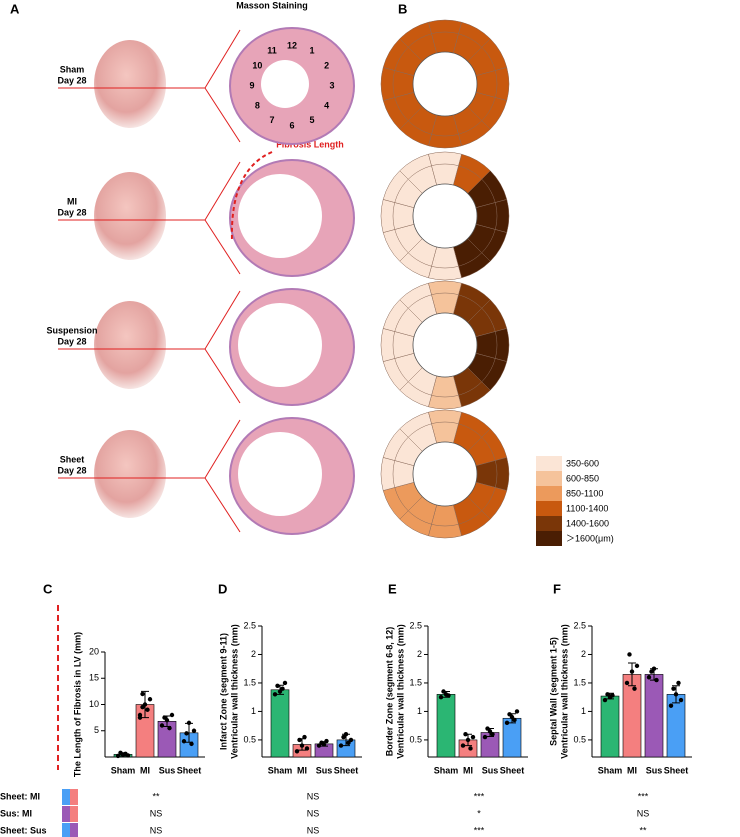  What do you see at coordinates (311, 51) in the screenshot?
I see `segment-number: 1` at bounding box center [311, 51].